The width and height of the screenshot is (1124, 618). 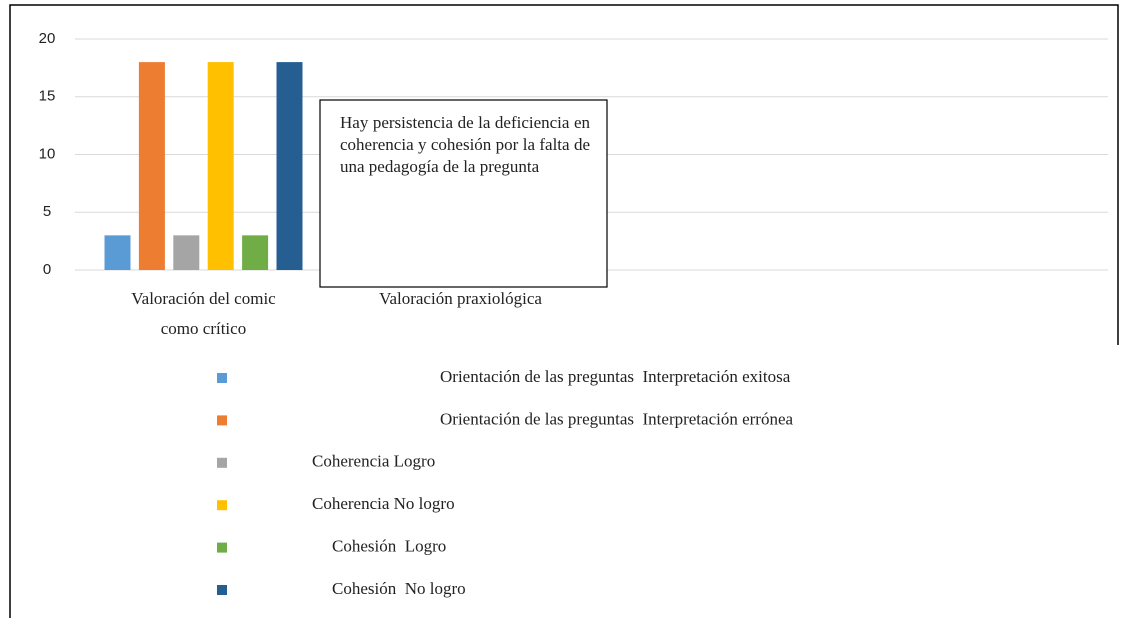 I want to click on legend-label: Cohesión No logro, so click(x=399, y=588).